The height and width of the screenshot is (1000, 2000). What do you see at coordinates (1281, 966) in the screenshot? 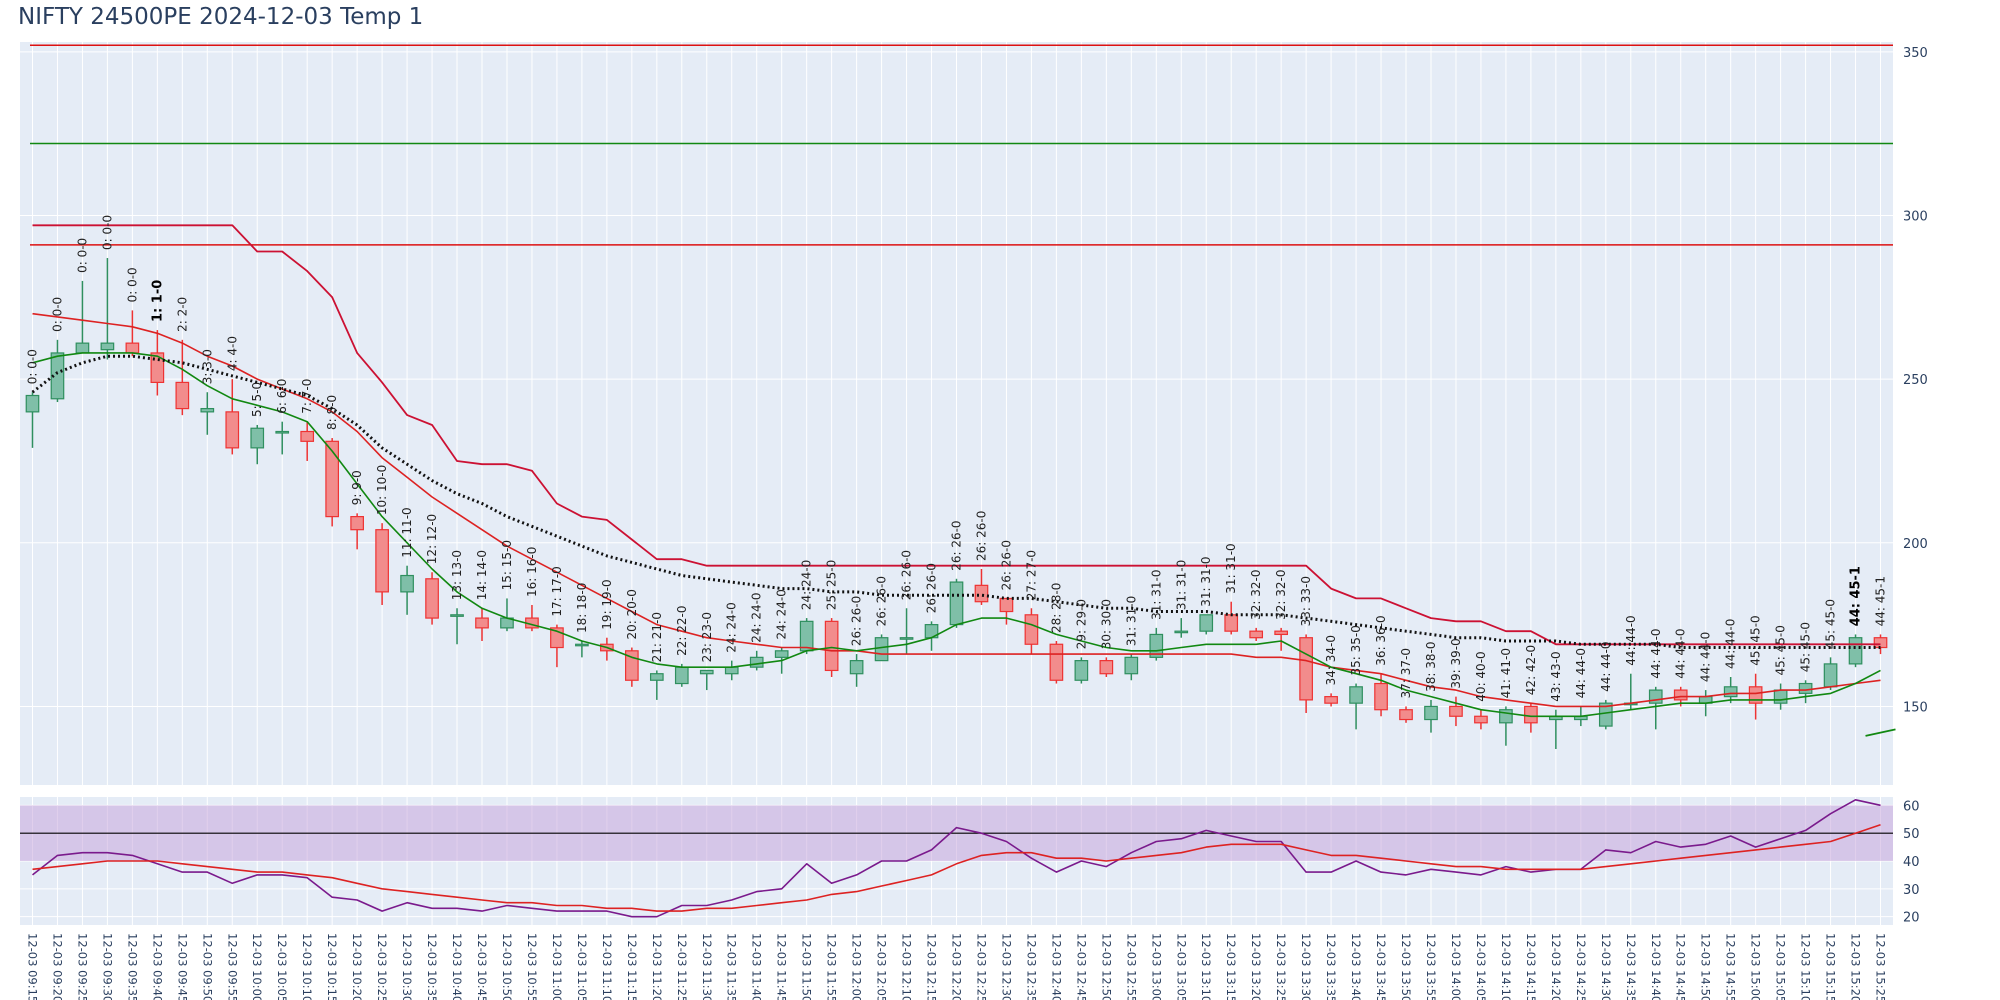
I see `x-tick-label: 12-03 13:25` at bounding box center [1281, 966].